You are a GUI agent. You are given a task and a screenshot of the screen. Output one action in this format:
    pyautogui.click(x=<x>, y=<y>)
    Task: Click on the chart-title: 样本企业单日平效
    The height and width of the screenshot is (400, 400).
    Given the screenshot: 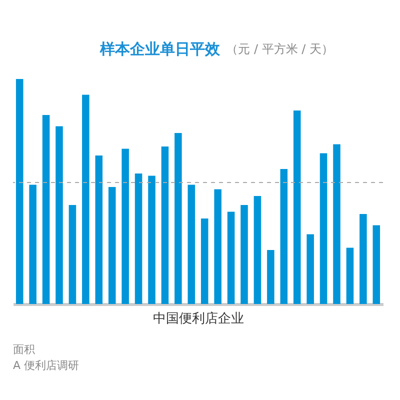 What is the action you would take?
    pyautogui.click(x=160, y=49)
    